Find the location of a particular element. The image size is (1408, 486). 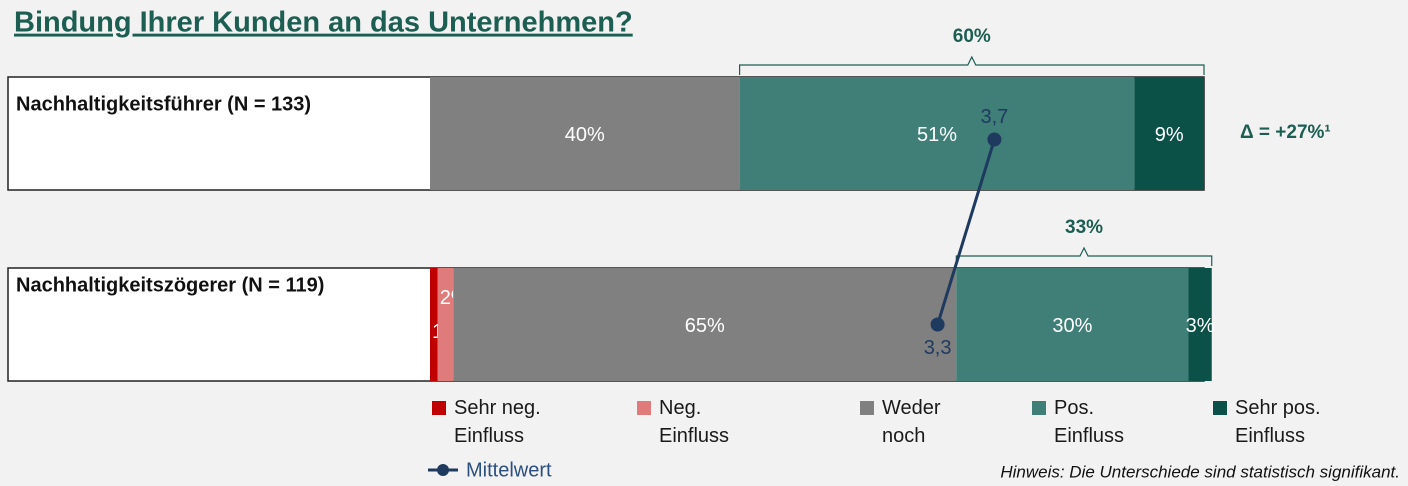

row-label: Nachhaltigkeitszögerer (N = 119) is located at coordinates (170, 285).